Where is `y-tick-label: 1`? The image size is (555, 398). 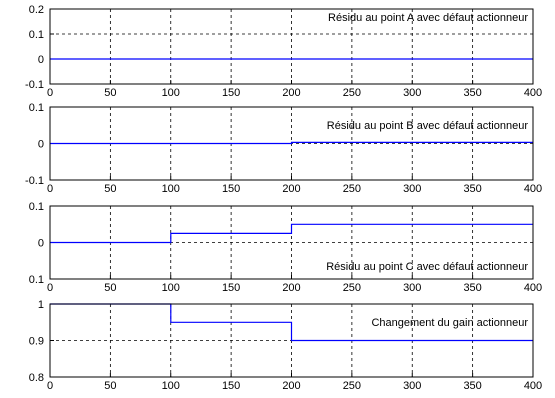 y-tick-label: 1 is located at coordinates (41, 305).